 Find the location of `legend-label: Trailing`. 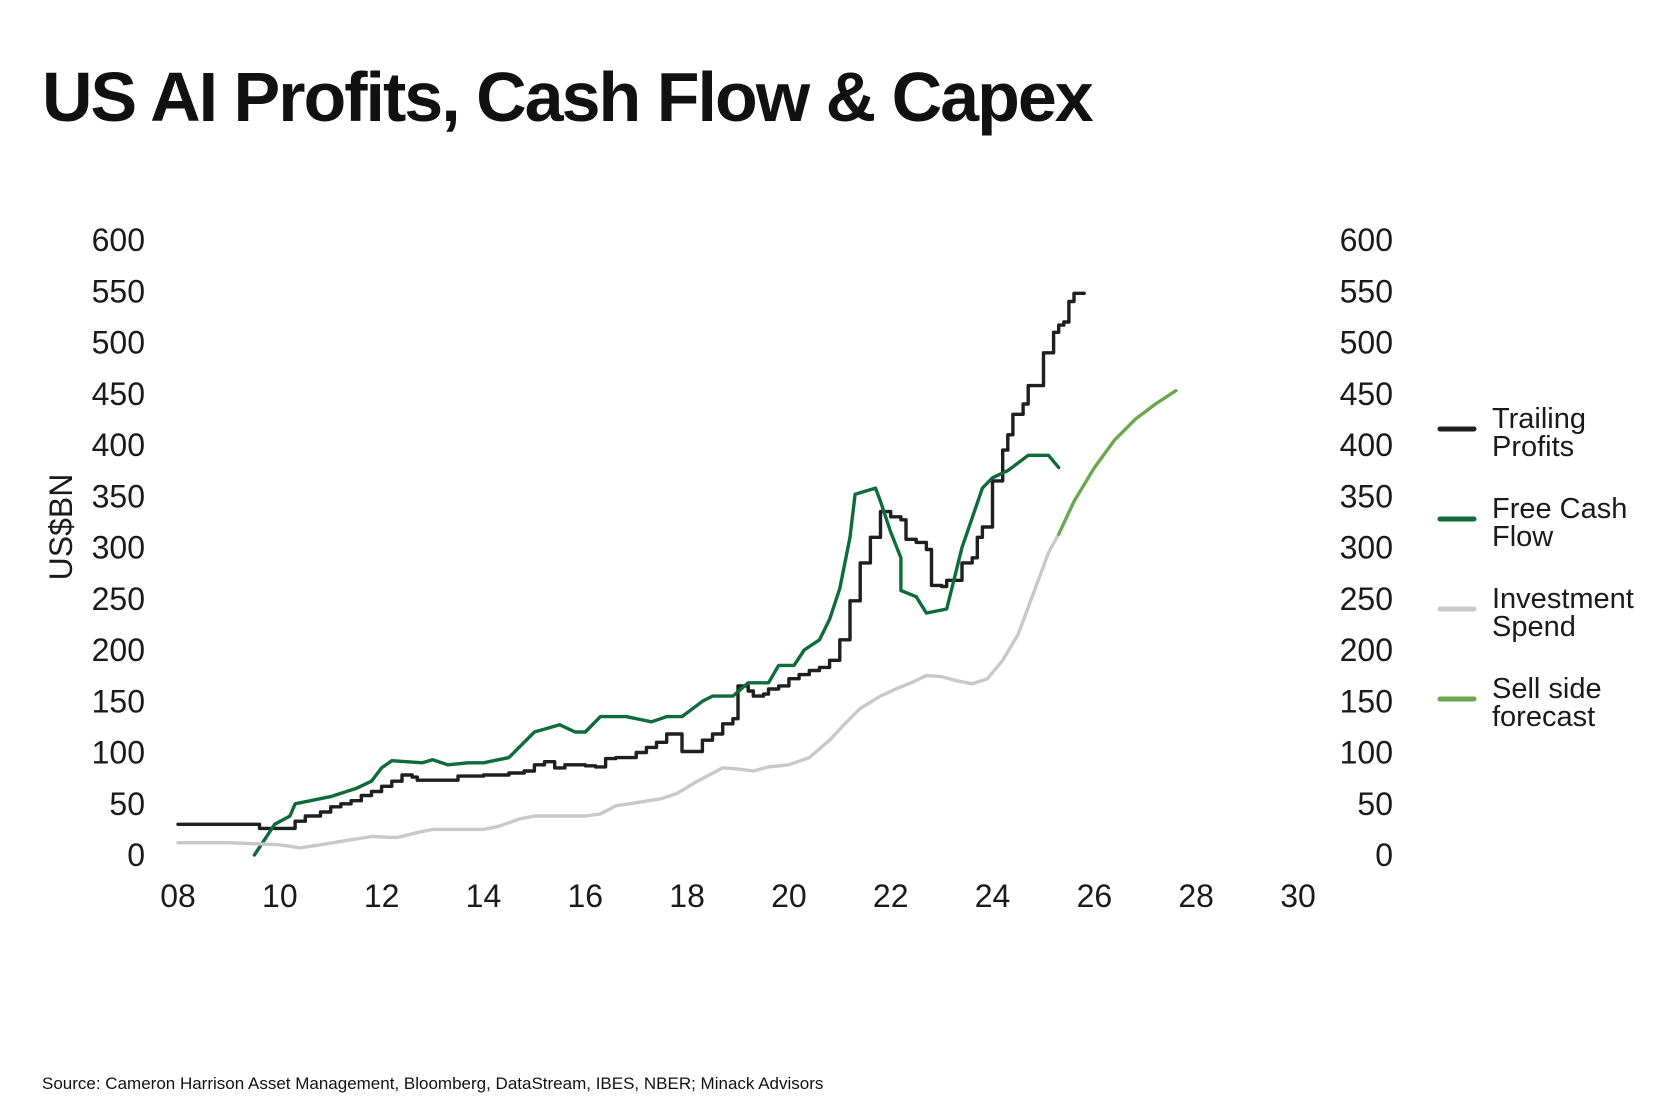

legend-label: Trailing is located at coordinates (1539, 419).